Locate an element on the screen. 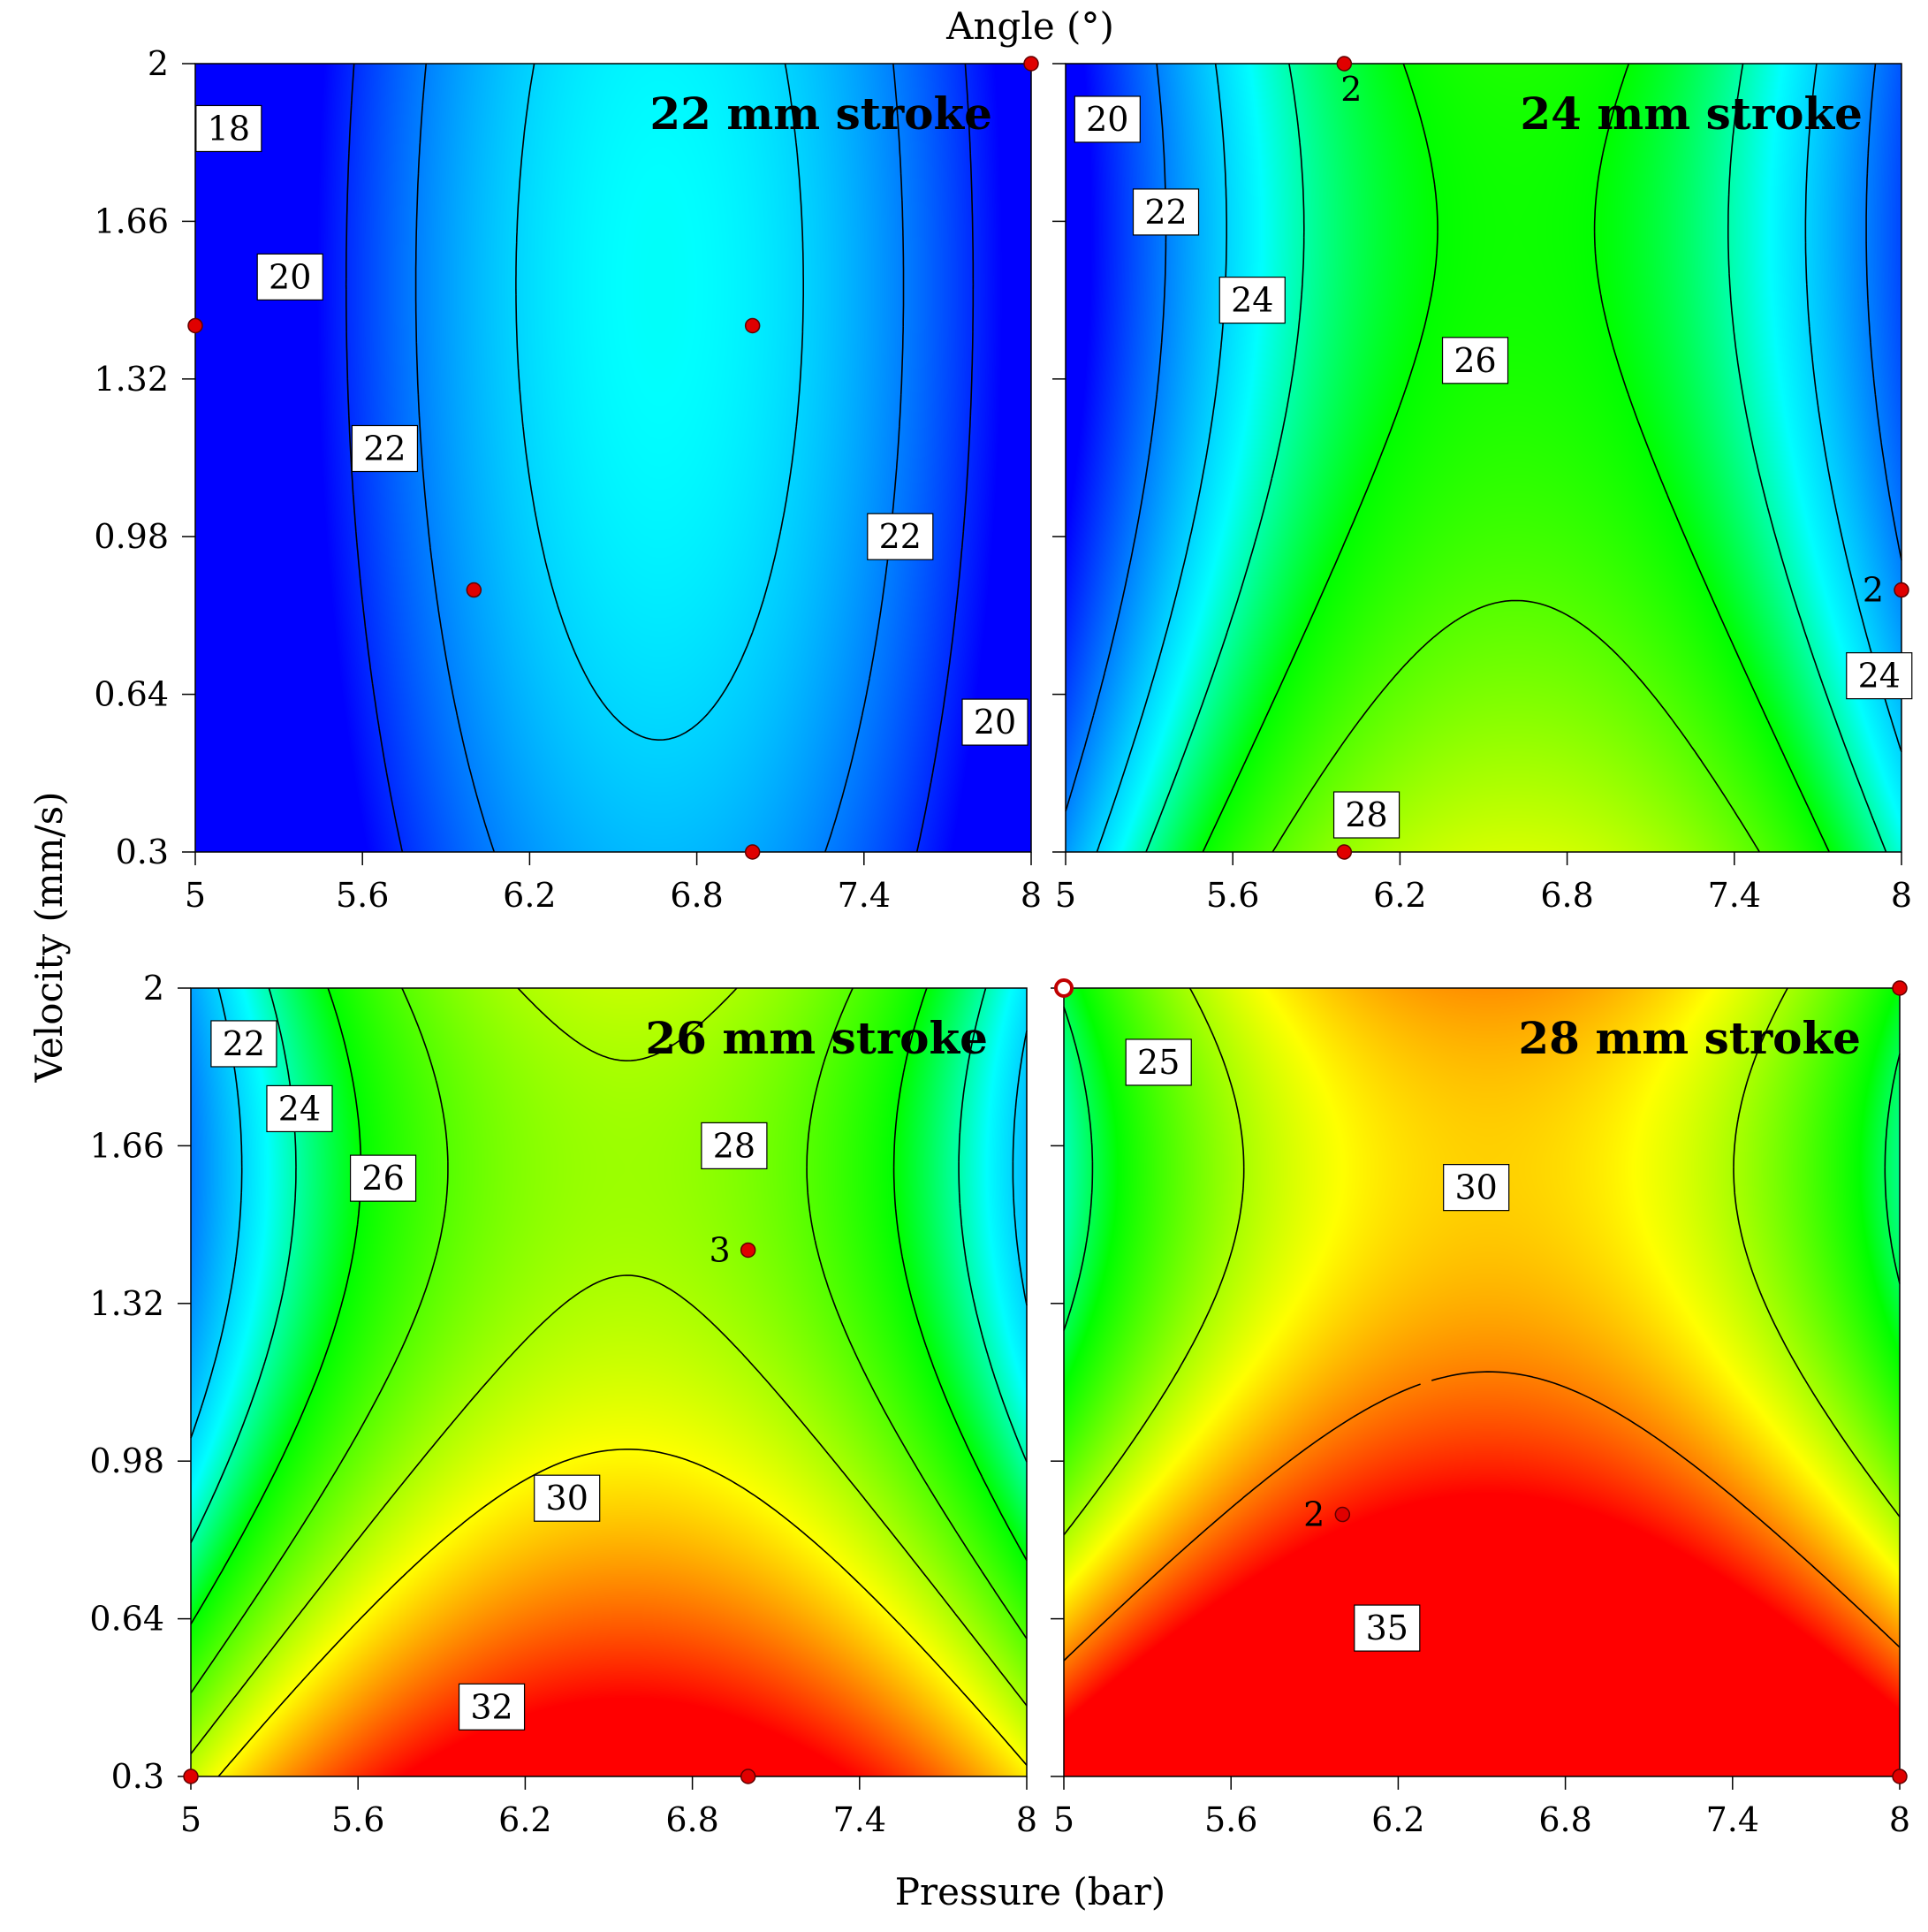  panel-title: 26 mm stroke is located at coordinates (816, 1038).